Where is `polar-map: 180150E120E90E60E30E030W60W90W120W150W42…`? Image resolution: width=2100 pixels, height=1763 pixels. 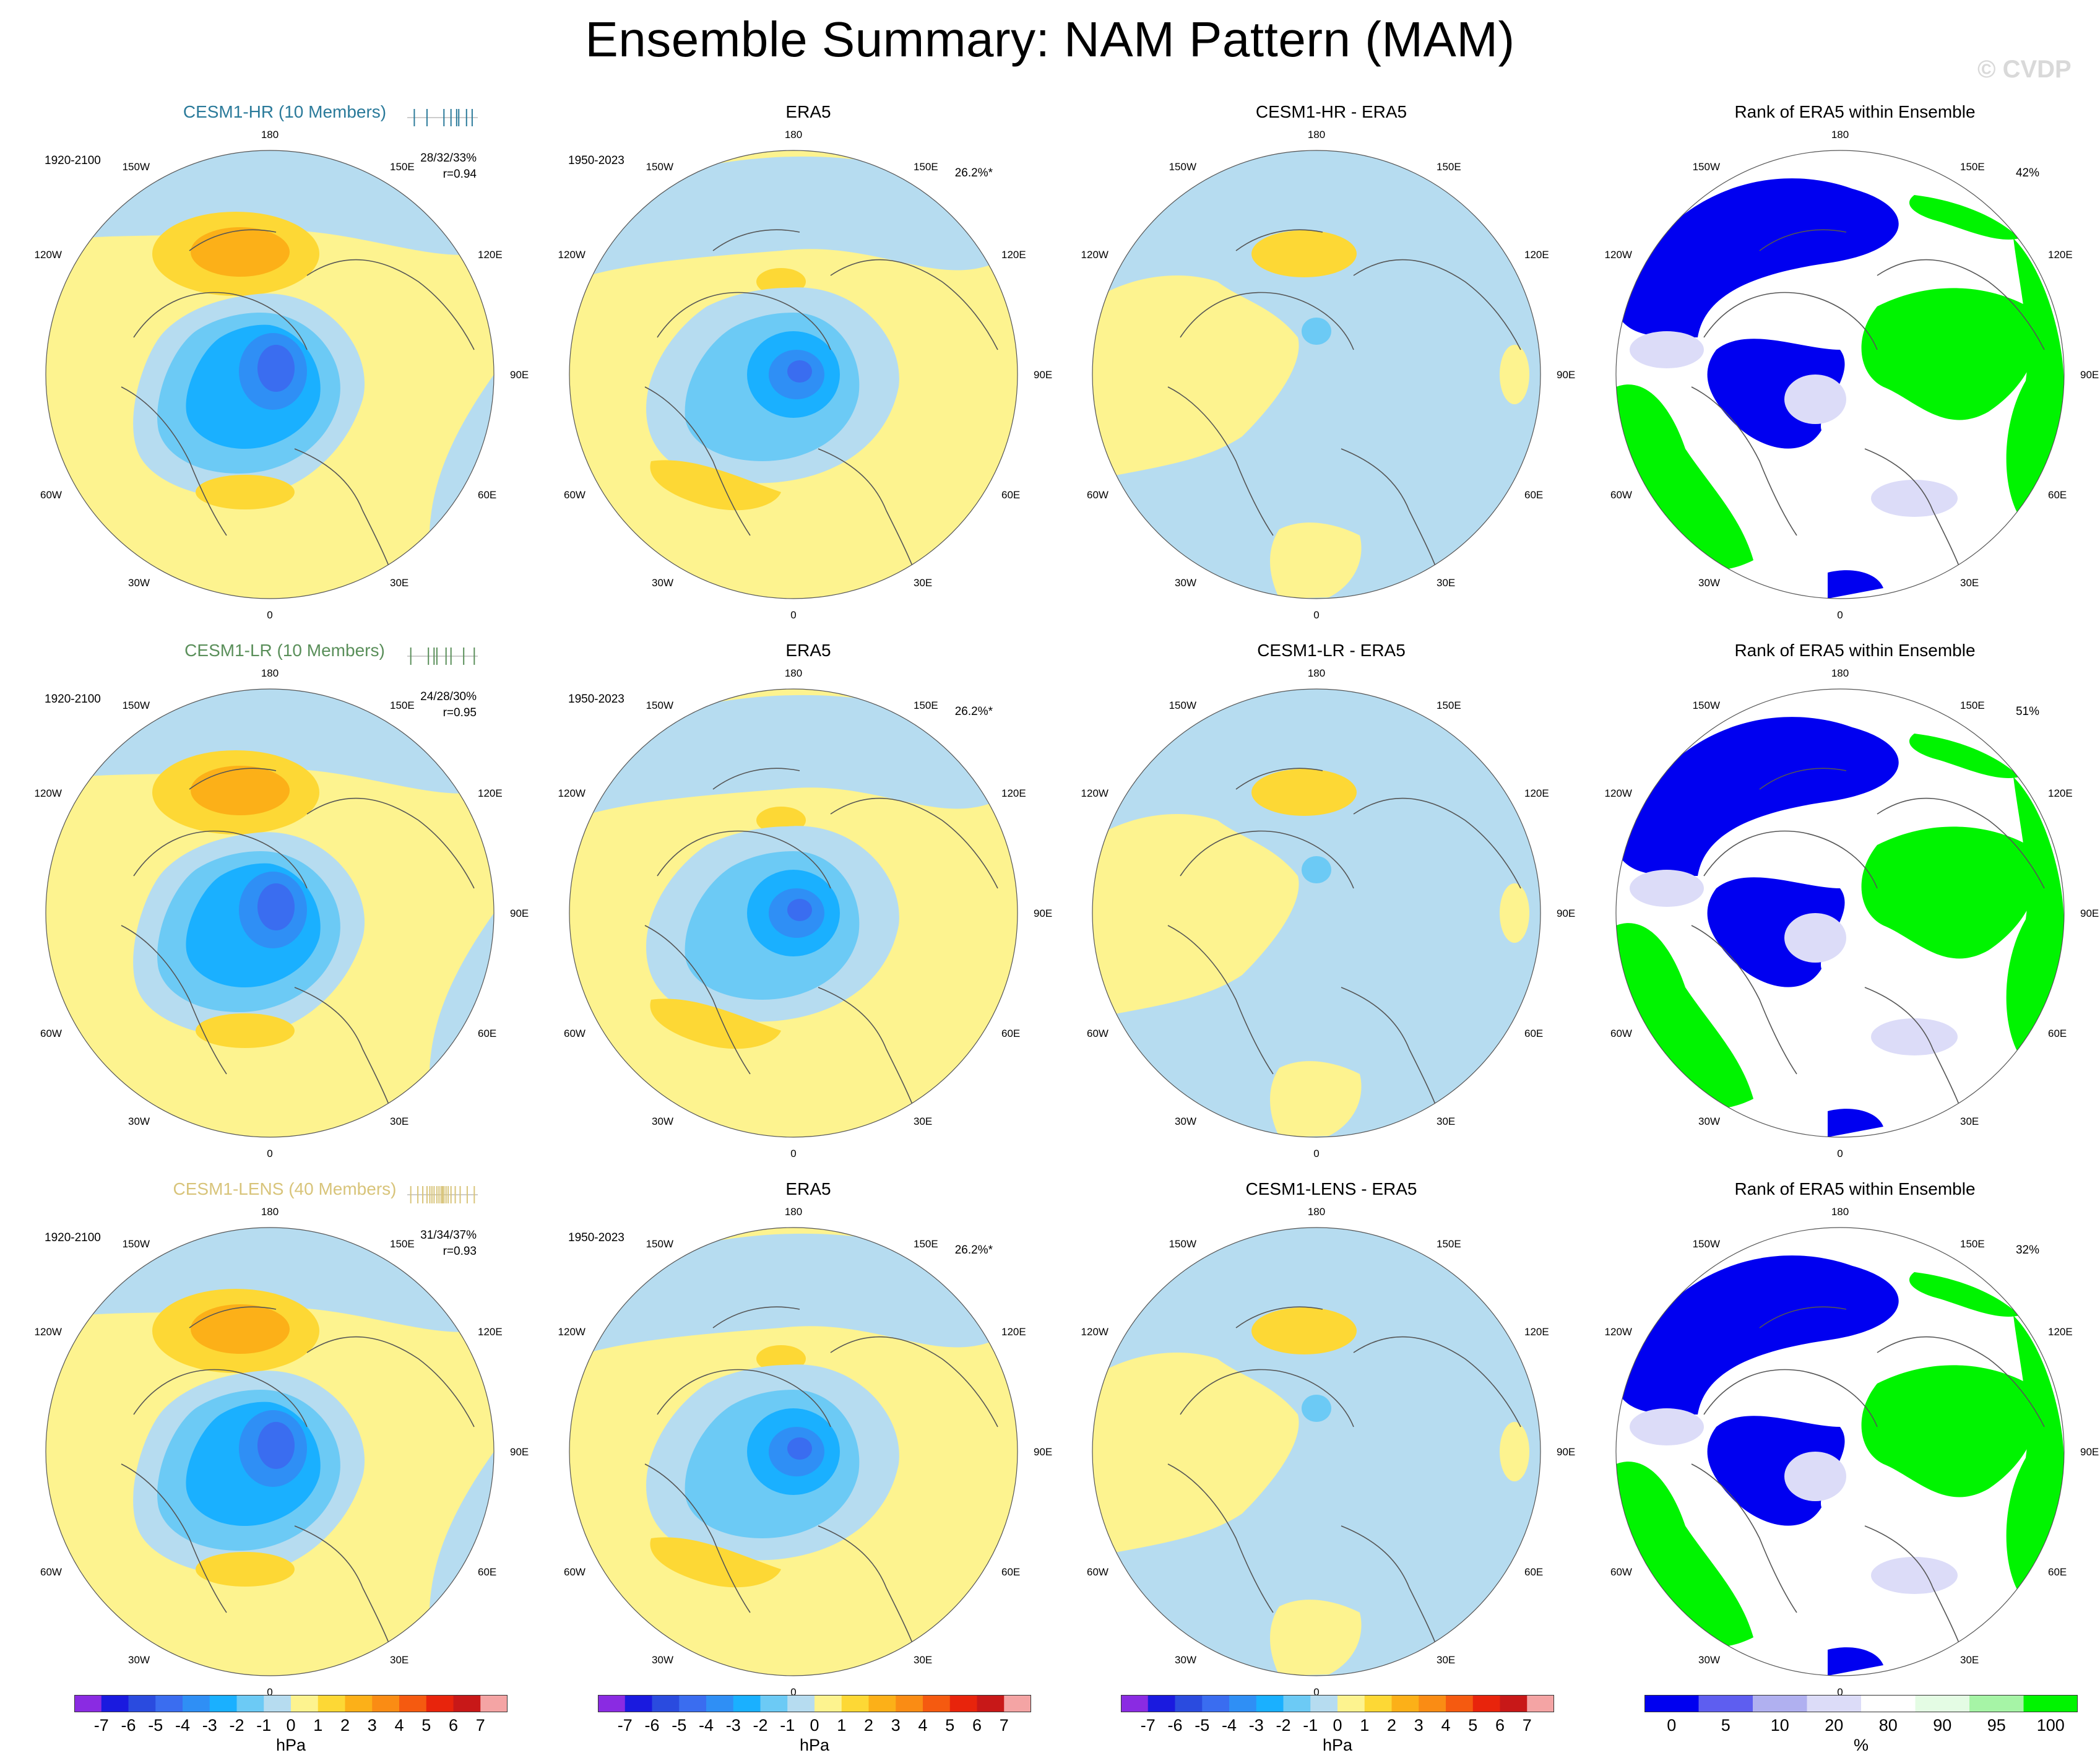
polar-map: 180150E120E90E60E30E030W60W90W120W150W42… is located at coordinates (1852, 375).